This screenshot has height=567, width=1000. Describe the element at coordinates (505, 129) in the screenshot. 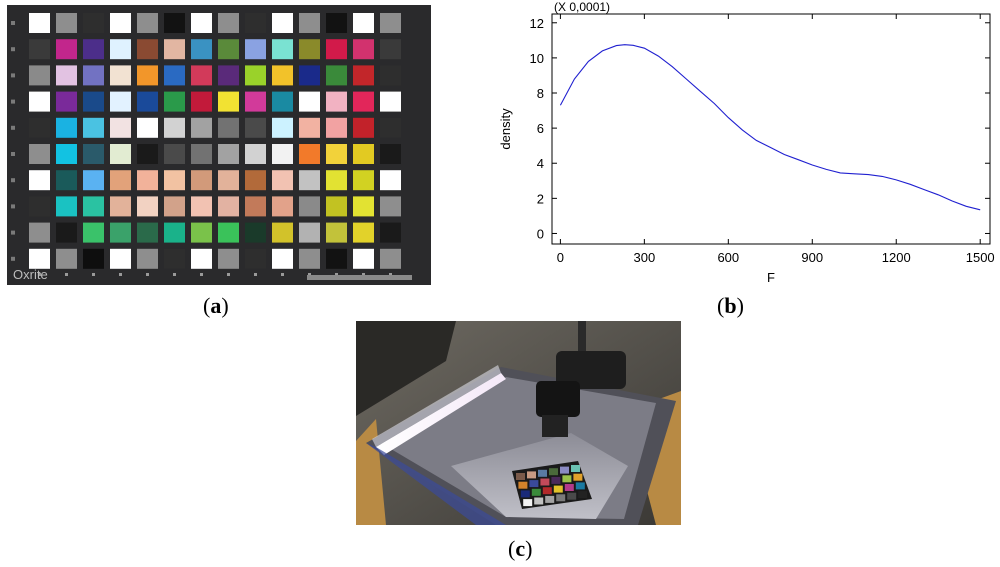

I see `y-axis-label: density` at that location.